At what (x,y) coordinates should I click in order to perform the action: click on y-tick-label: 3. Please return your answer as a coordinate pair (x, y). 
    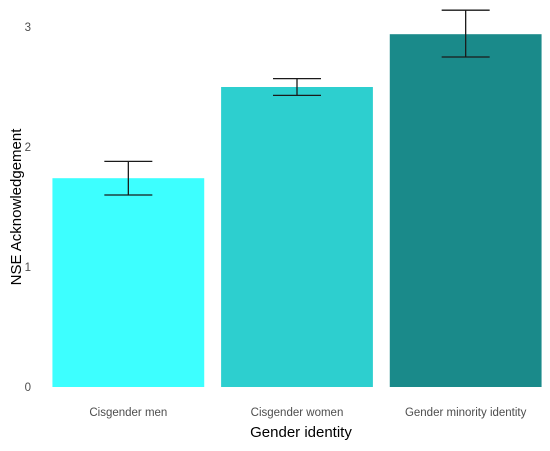
    Looking at the image, I should click on (28, 28).